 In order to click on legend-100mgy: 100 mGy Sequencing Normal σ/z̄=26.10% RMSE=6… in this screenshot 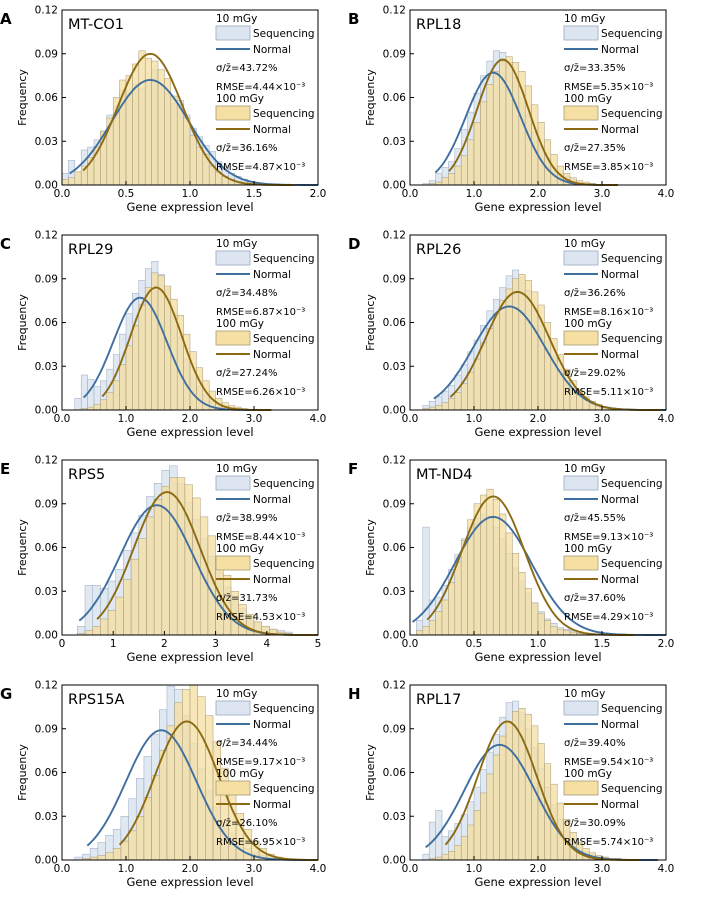, I will do `click(265, 808)`.